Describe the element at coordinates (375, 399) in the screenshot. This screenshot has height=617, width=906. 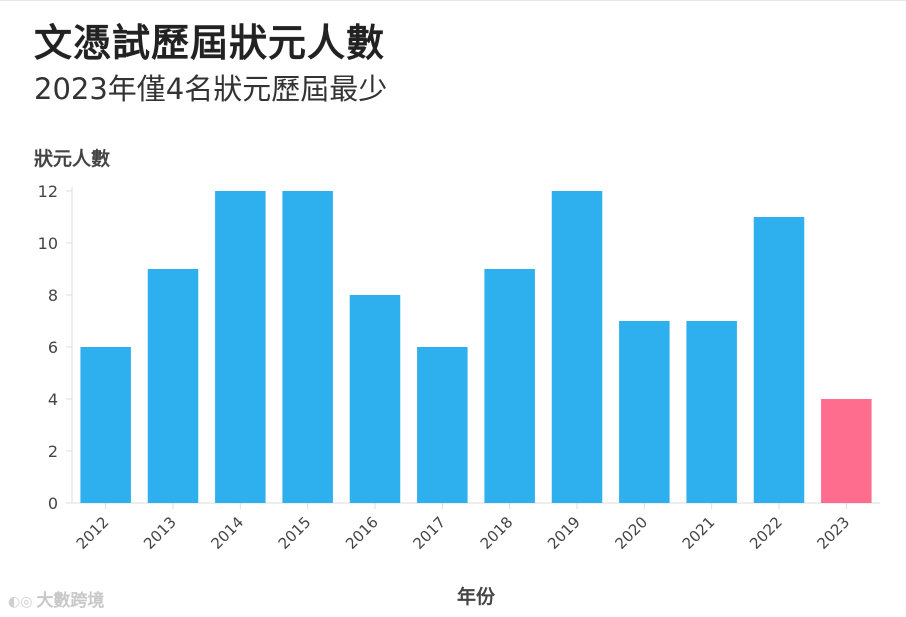
I see `bar-2016` at that location.